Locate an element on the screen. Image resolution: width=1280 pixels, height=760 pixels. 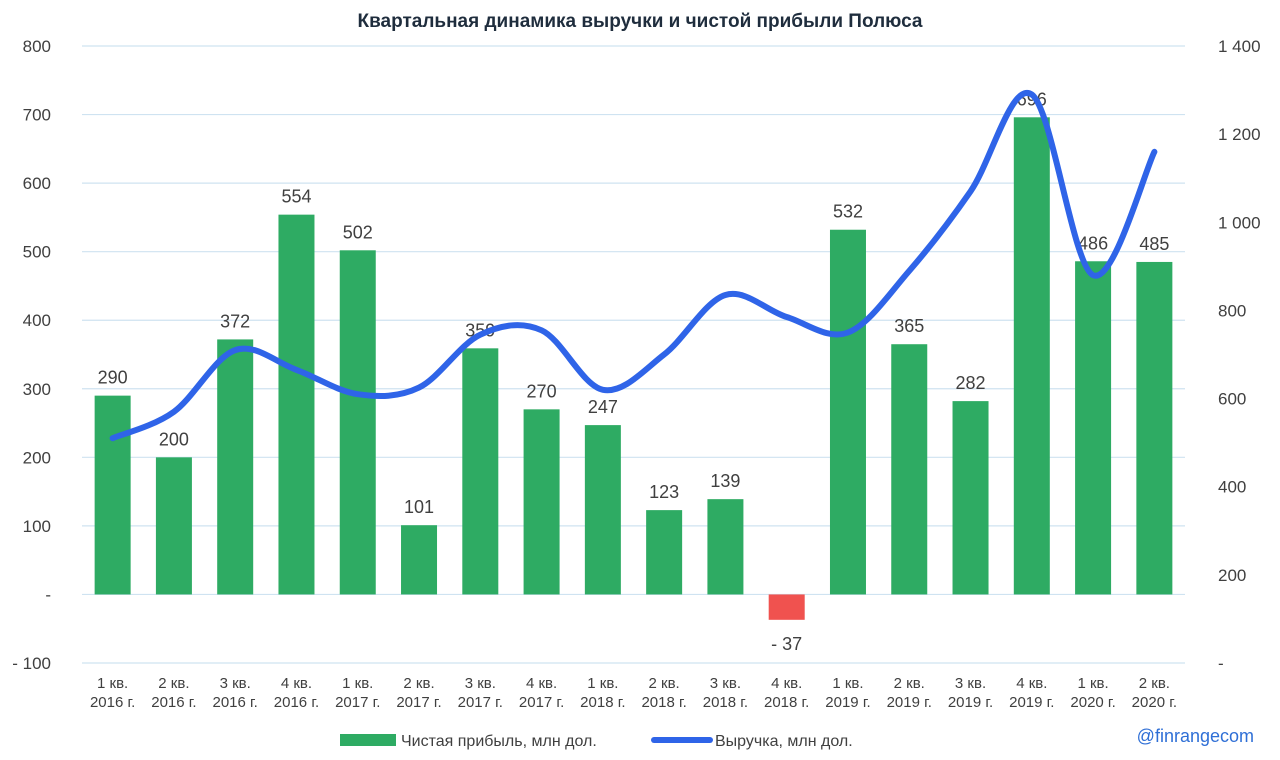
y-left-tick-label: 100 is located at coordinates (37, 526).